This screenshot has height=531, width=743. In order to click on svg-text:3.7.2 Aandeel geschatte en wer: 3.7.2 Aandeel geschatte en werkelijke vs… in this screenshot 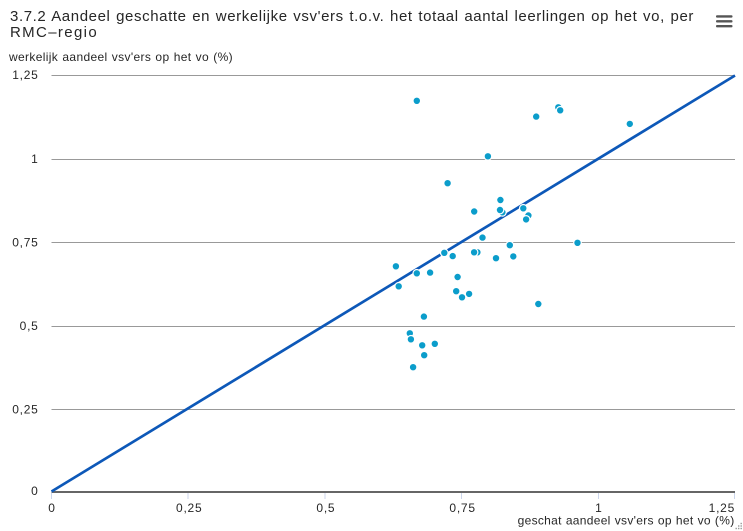, I will do `click(352, 16)`.